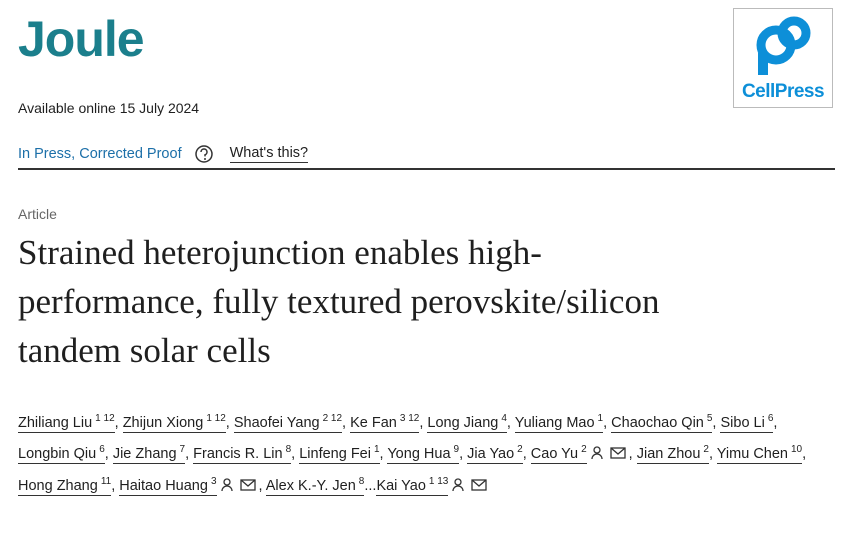  What do you see at coordinates (409, 418) in the screenshot?
I see `author-affiliation: 3 12` at bounding box center [409, 418].